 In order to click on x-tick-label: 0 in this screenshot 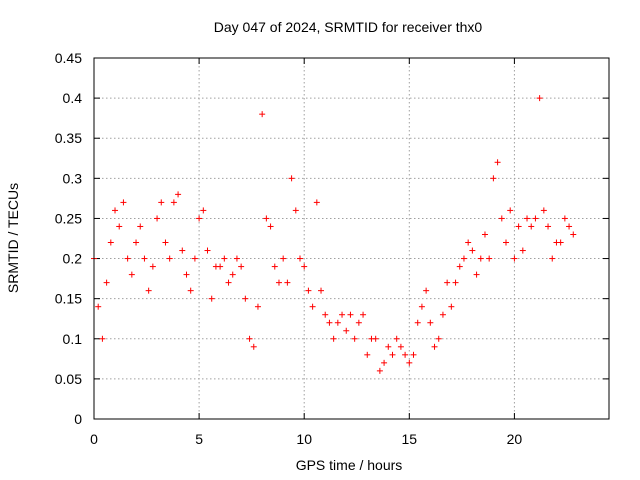, I will do `click(94, 439)`.